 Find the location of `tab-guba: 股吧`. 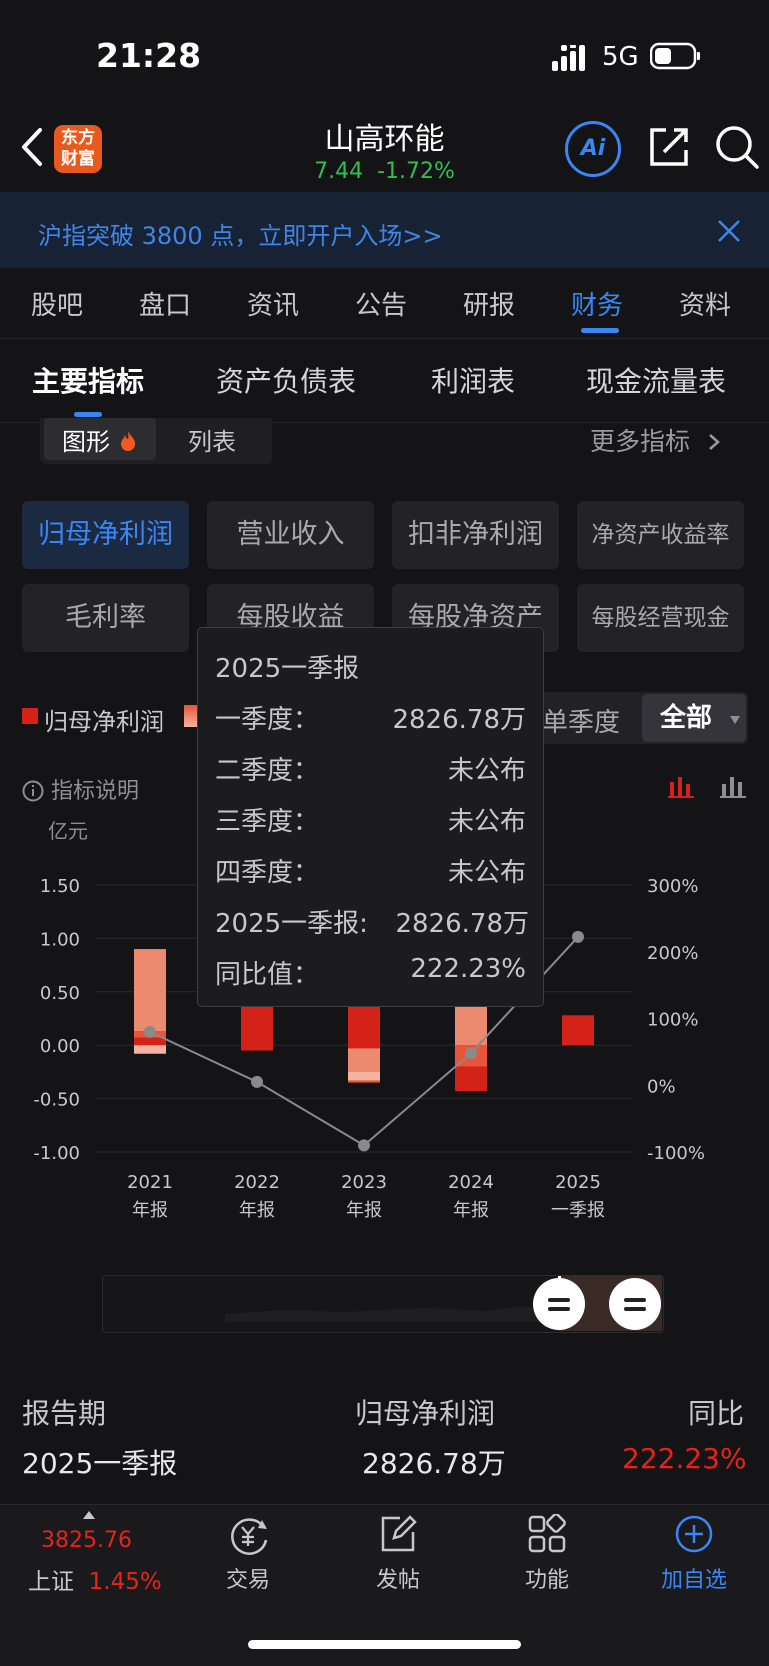

tab-guba: 股吧 is located at coordinates (57, 306).